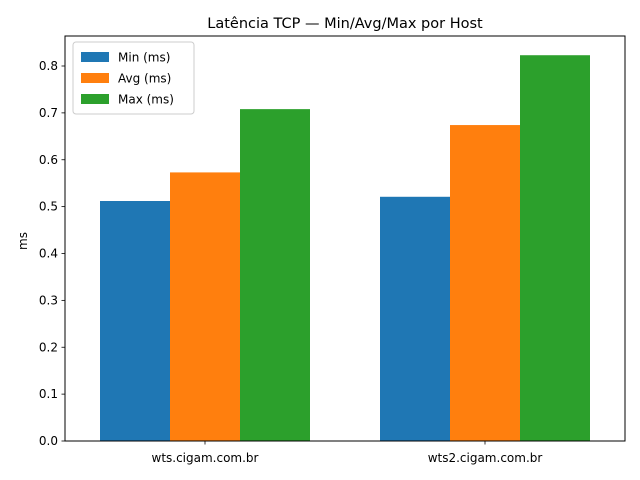 The image size is (640, 480). I want to click on y-tick-label: 0.7, so click(48, 113).